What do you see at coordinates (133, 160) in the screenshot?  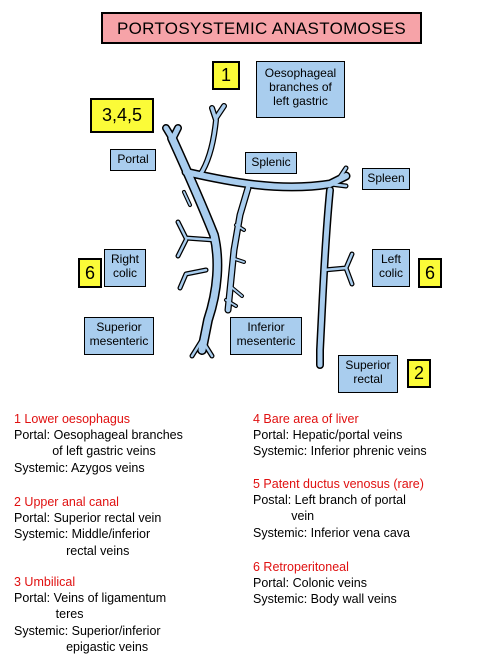 I see `label-portal: Portal` at bounding box center [133, 160].